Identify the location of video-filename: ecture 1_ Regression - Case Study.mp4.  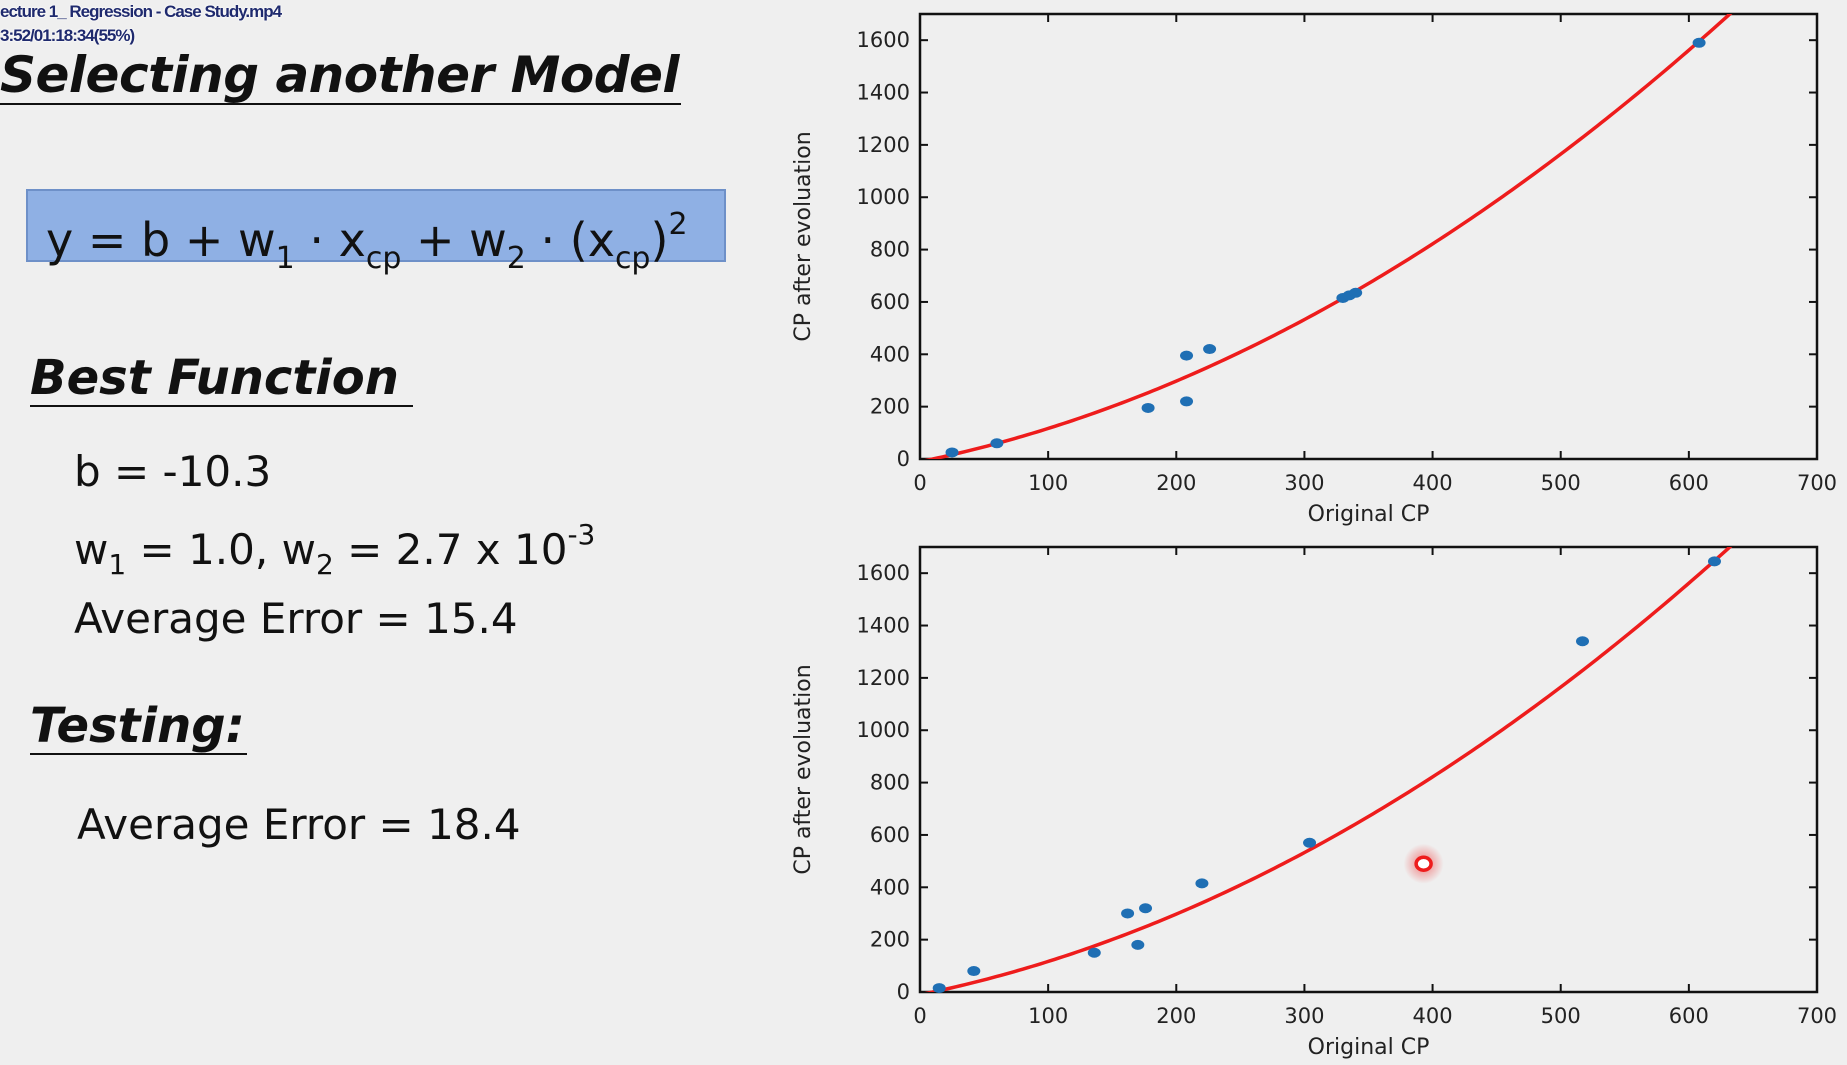
(141, 11).